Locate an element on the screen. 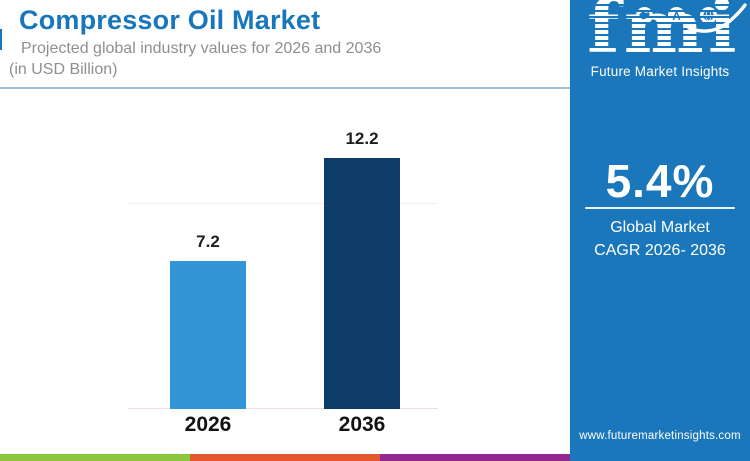 The image size is (750, 461). logo-tagline: Future Market Insights is located at coordinates (660, 71).